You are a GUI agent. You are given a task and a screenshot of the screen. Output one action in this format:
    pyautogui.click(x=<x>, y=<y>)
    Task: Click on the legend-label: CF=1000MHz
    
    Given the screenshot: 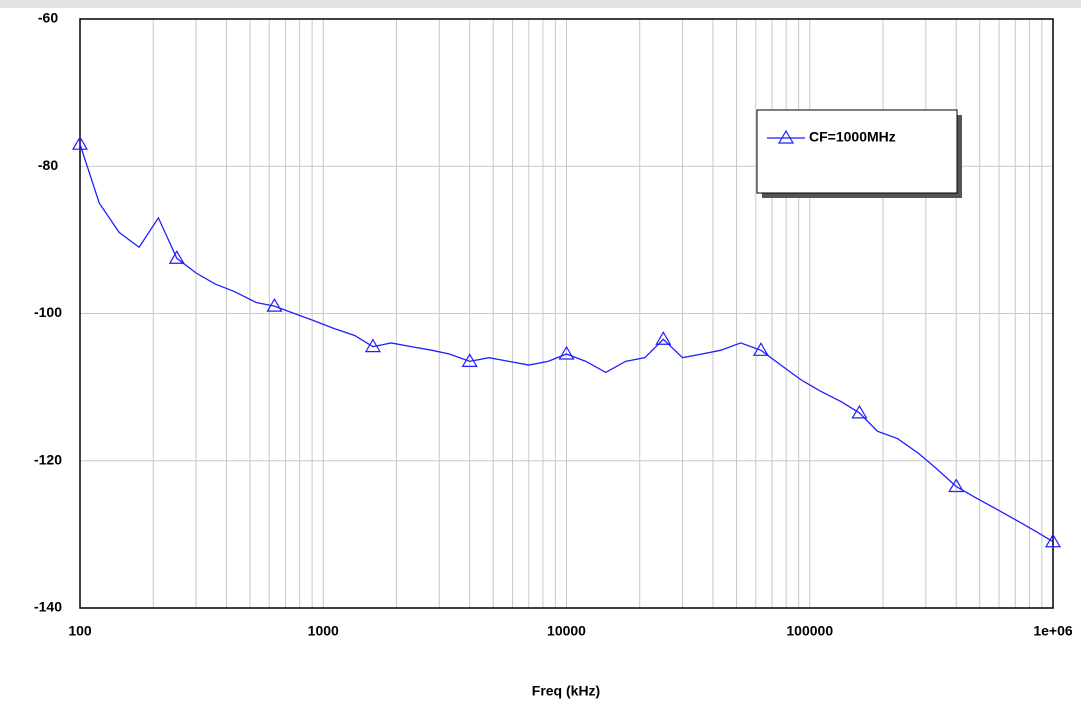 What is the action you would take?
    pyautogui.click(x=852, y=137)
    